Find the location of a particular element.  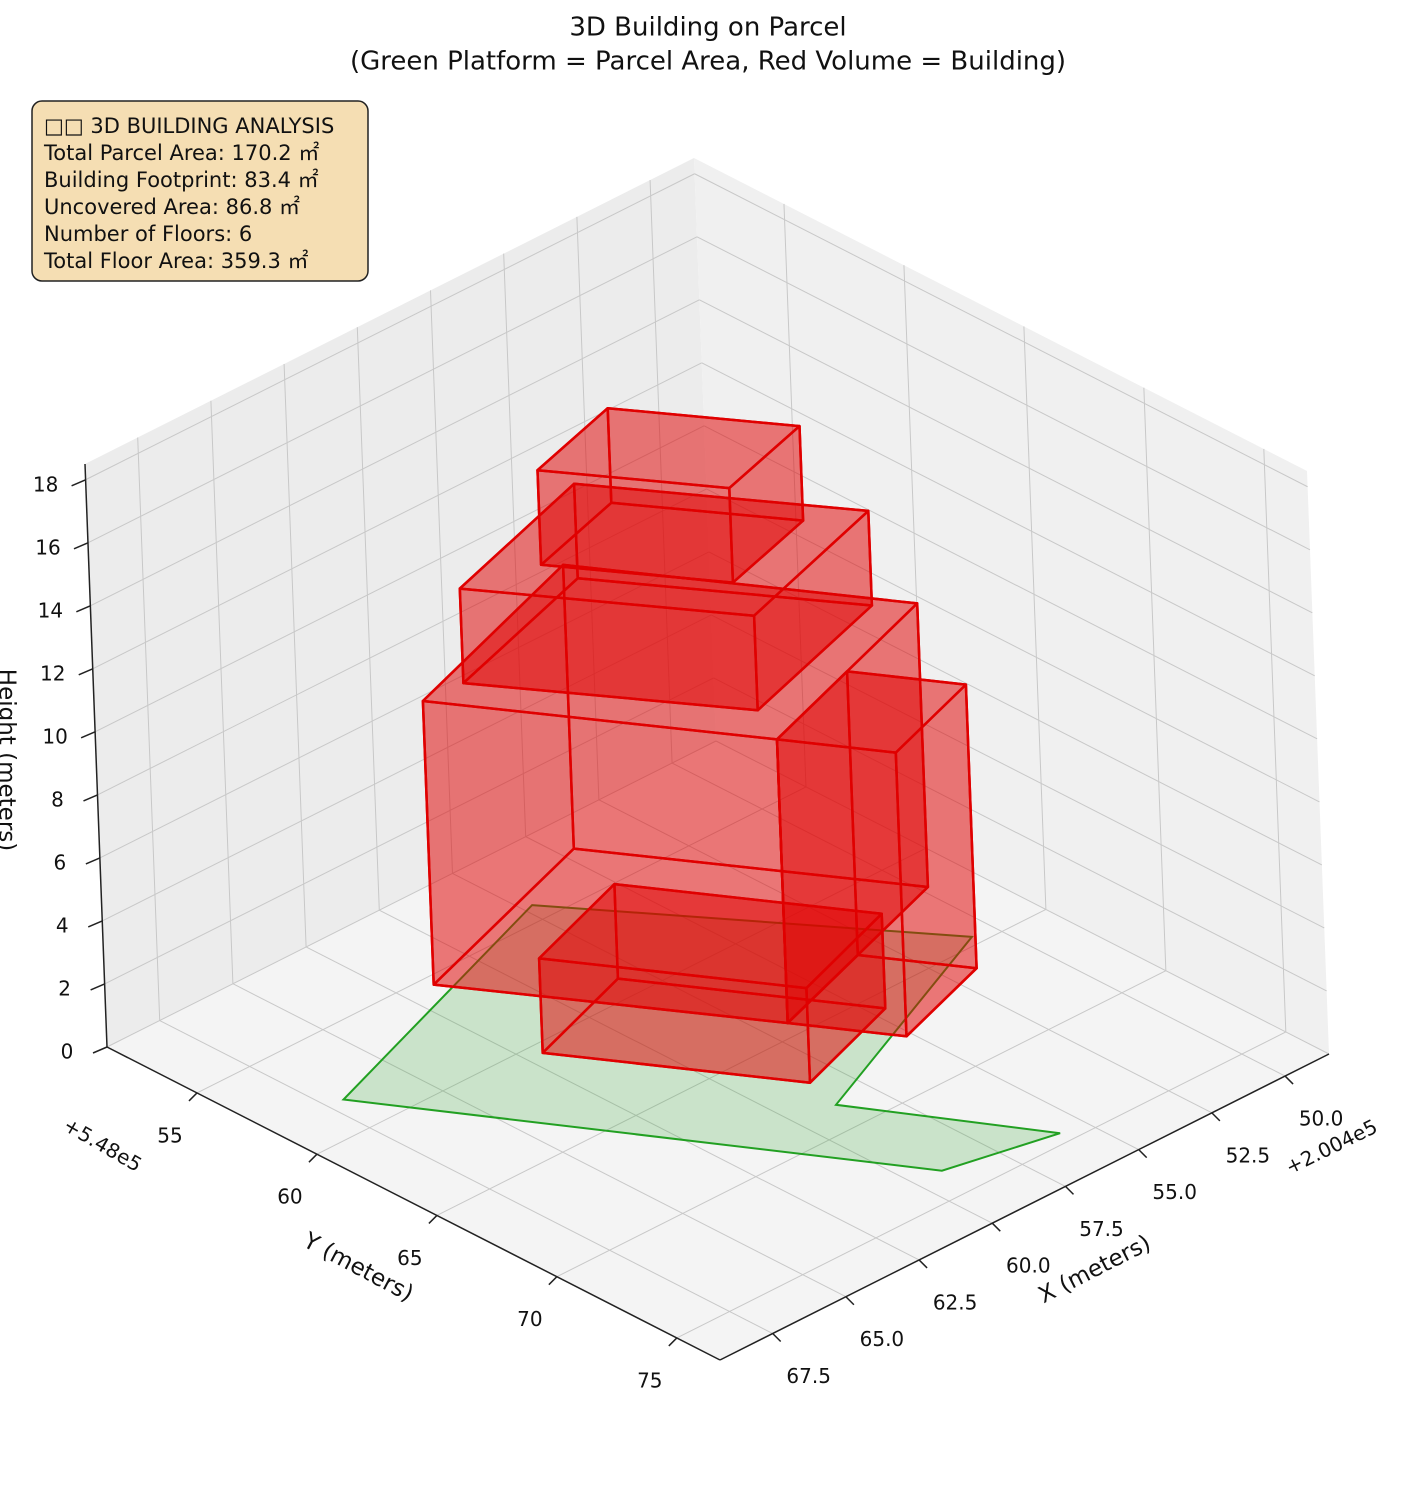

annotation-line: □□ 3D BUILDING ANALYSIS is located at coordinates (189, 126).